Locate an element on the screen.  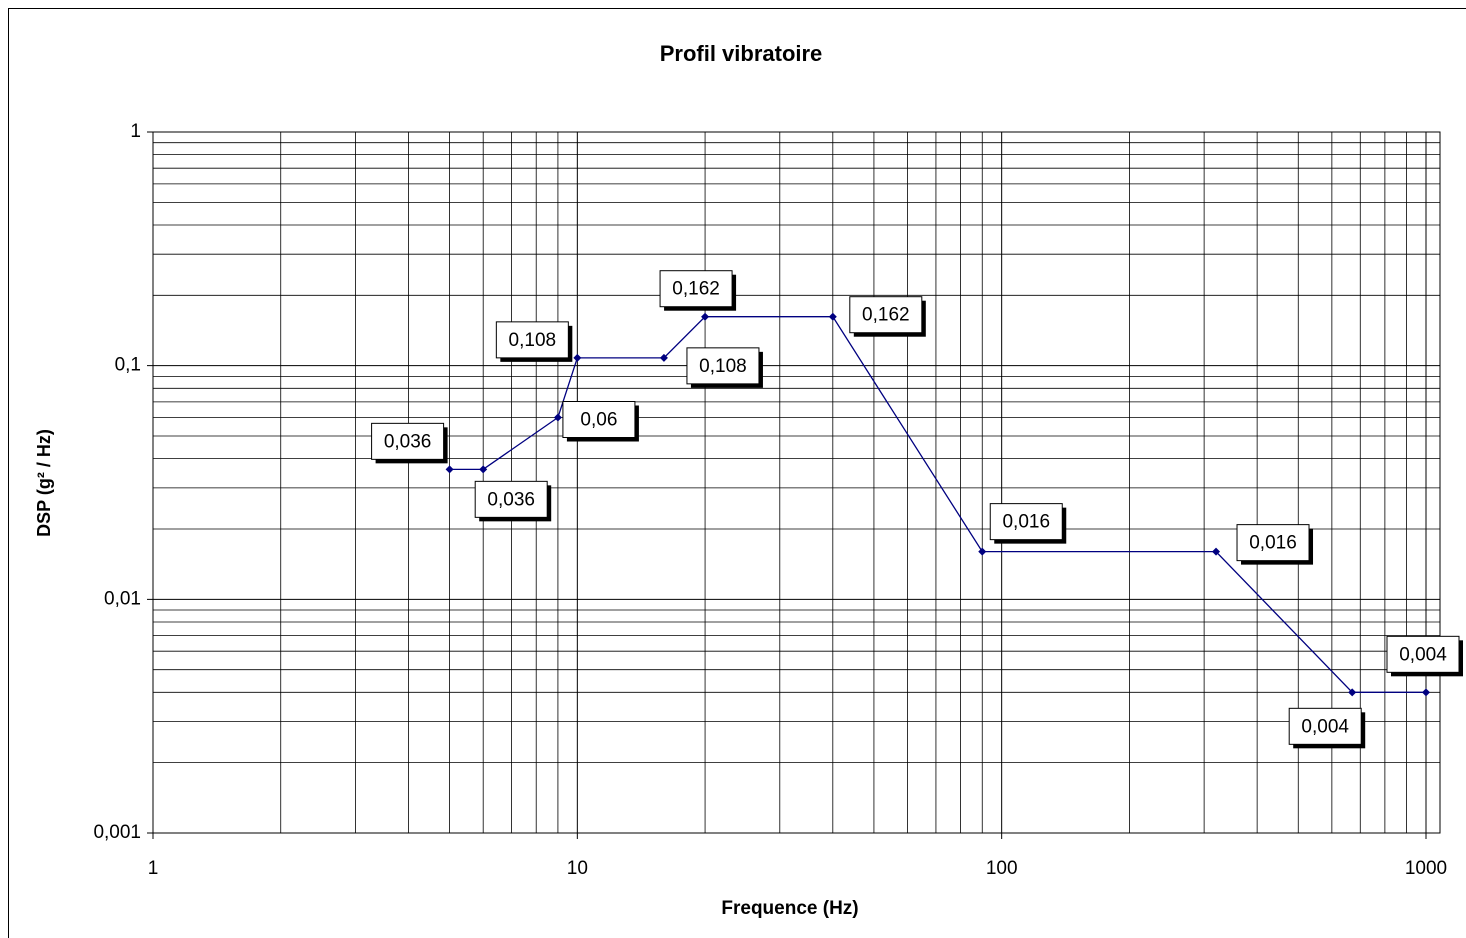
y-tick-label: 0,001 is located at coordinates (117, 832).